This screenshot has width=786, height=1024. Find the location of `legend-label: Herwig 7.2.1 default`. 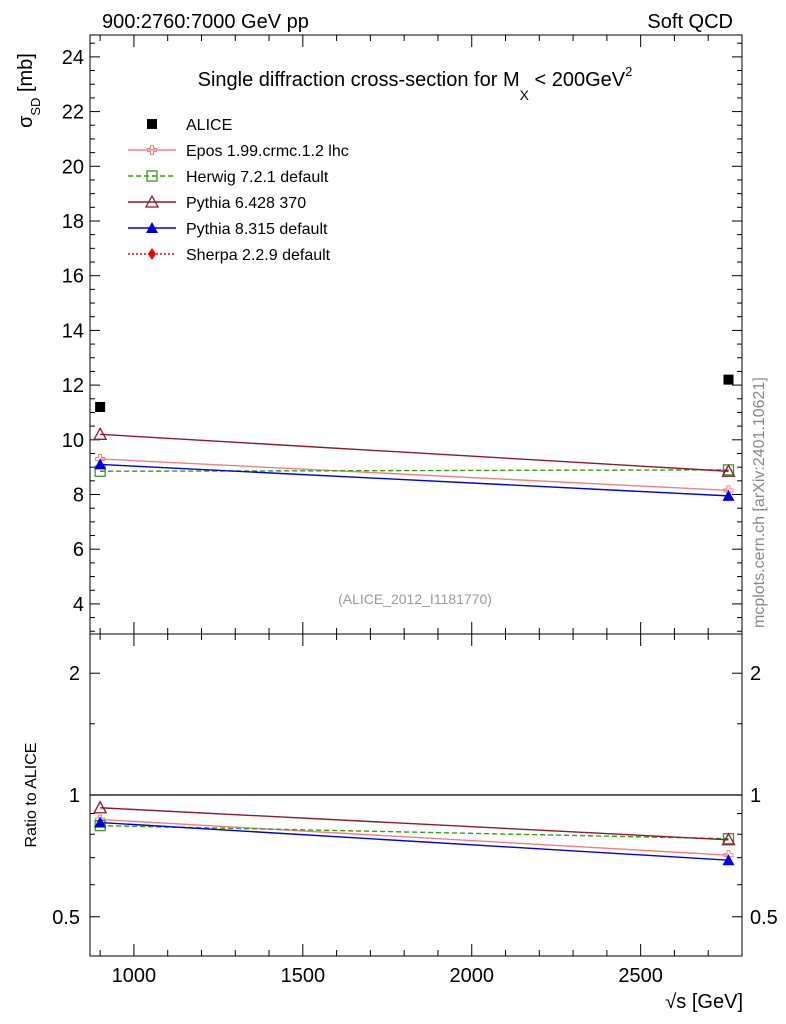

legend-label: Herwig 7.2.1 default is located at coordinates (257, 177).